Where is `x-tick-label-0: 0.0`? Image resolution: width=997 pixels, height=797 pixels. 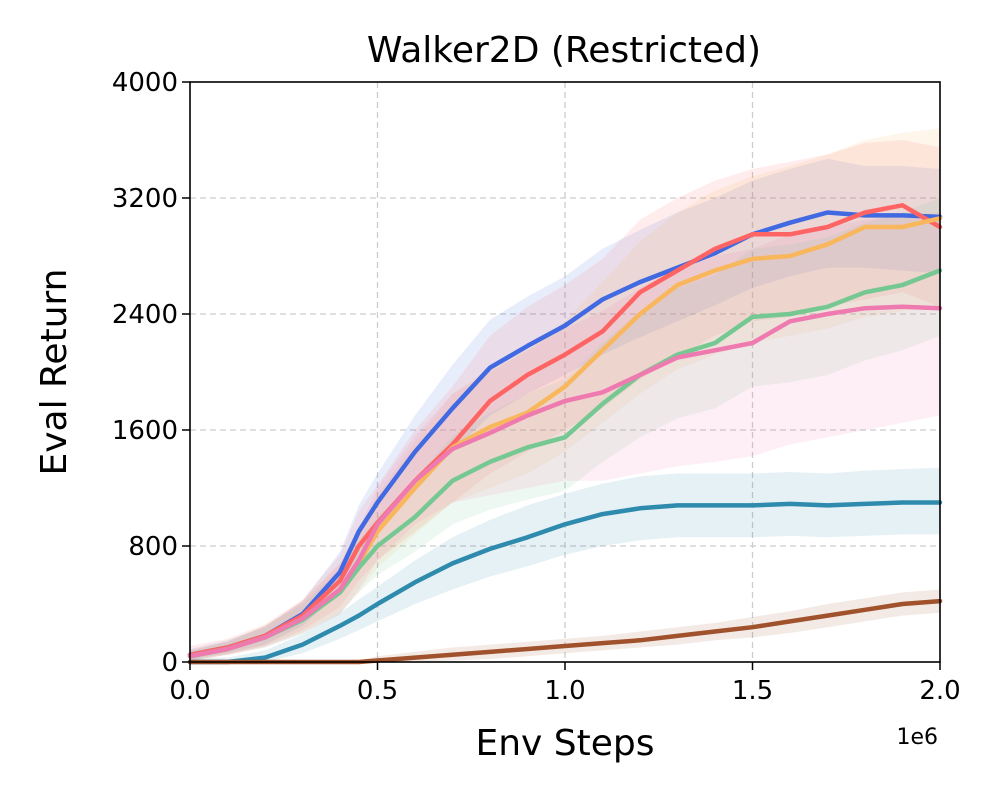 x-tick-label-0: 0.0 is located at coordinates (189, 691).